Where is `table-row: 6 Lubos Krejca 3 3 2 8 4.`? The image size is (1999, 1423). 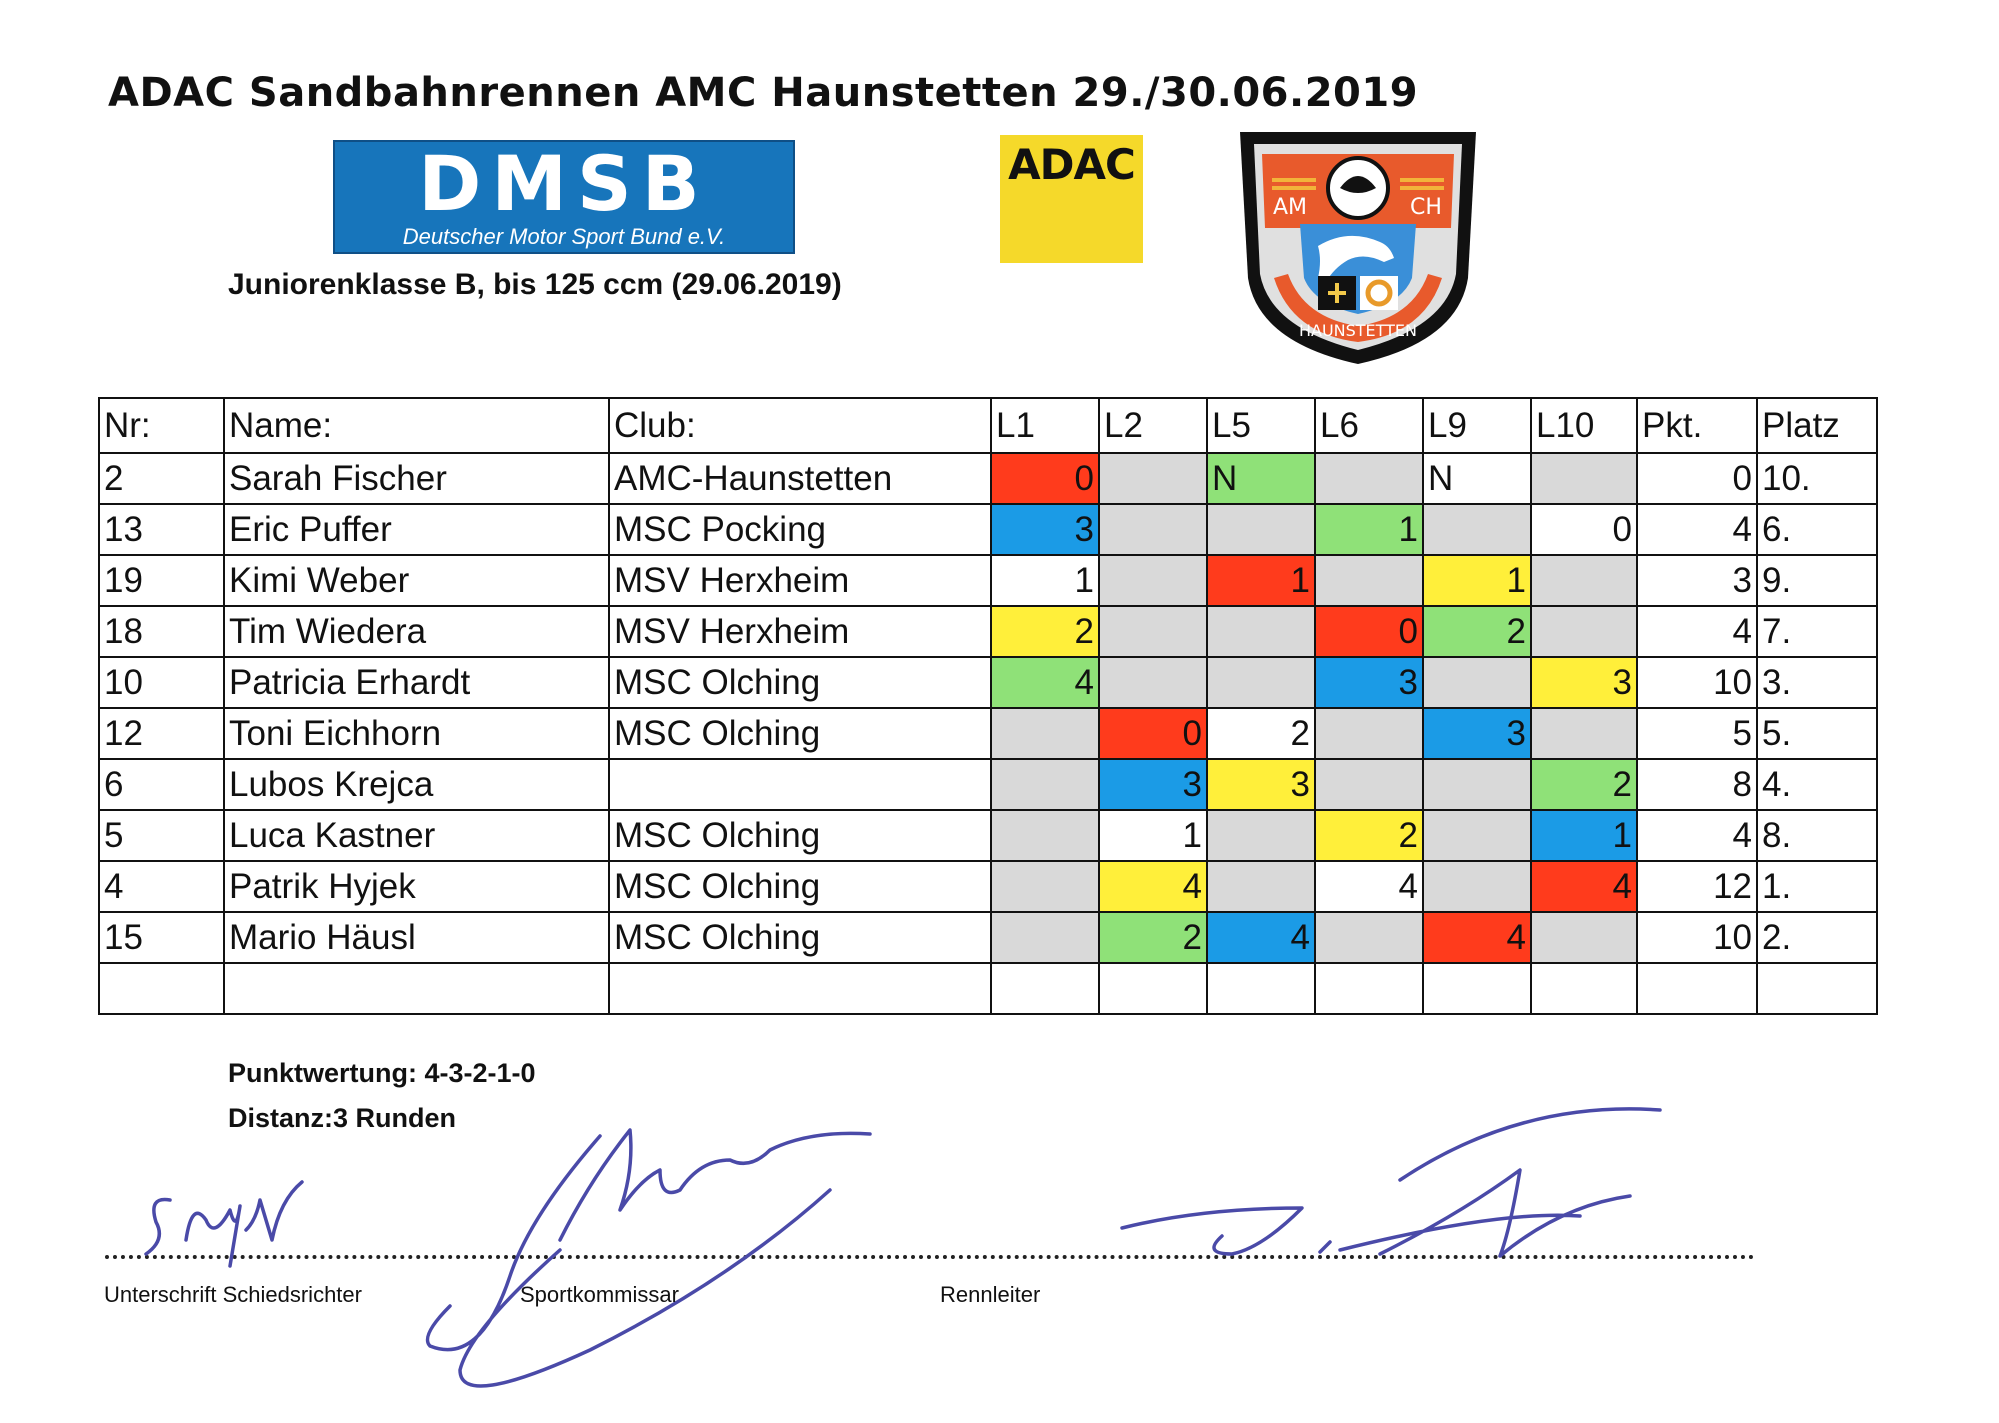
table-row: 6 Lubos Krejca 3 3 2 8 4. is located at coordinates (988, 784).